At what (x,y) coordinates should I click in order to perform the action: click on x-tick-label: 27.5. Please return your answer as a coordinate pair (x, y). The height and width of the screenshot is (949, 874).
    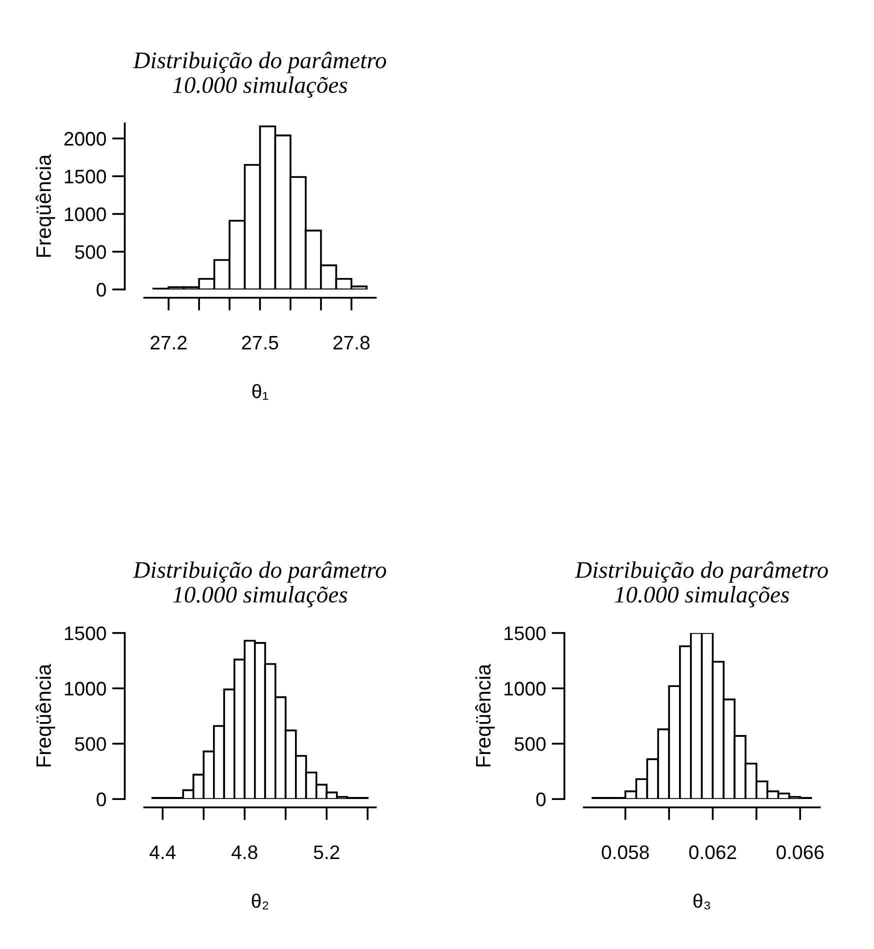
    Looking at the image, I should click on (260, 343).